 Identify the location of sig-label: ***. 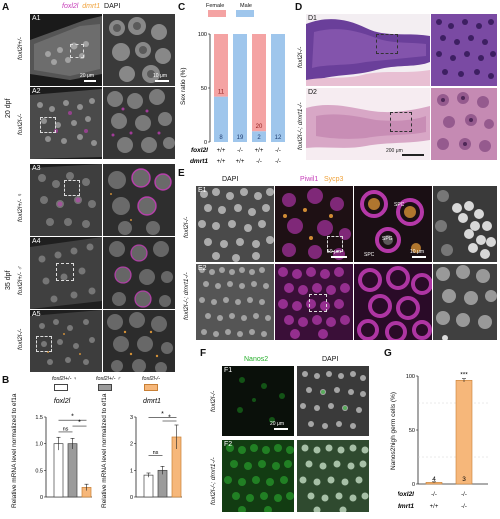
(464, 375).